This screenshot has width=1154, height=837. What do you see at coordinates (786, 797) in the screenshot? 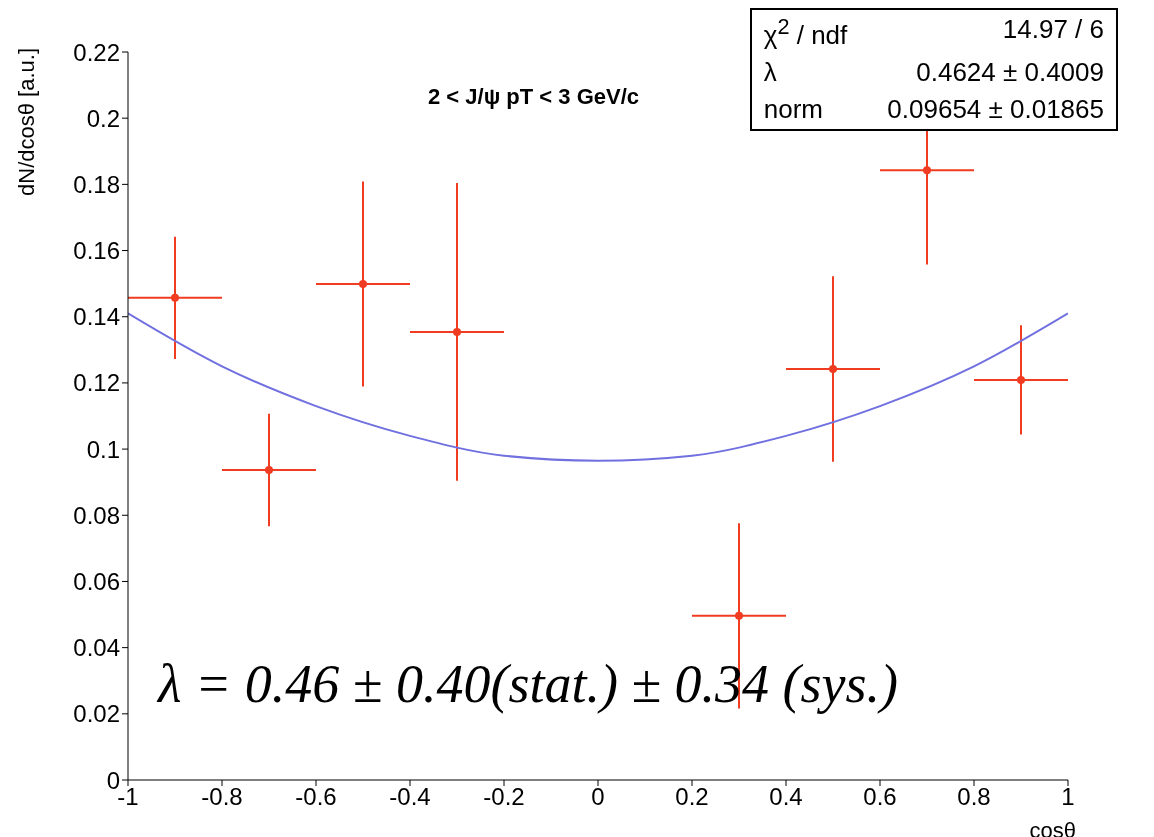
I see `x-tick-label: 0.4` at bounding box center [786, 797].